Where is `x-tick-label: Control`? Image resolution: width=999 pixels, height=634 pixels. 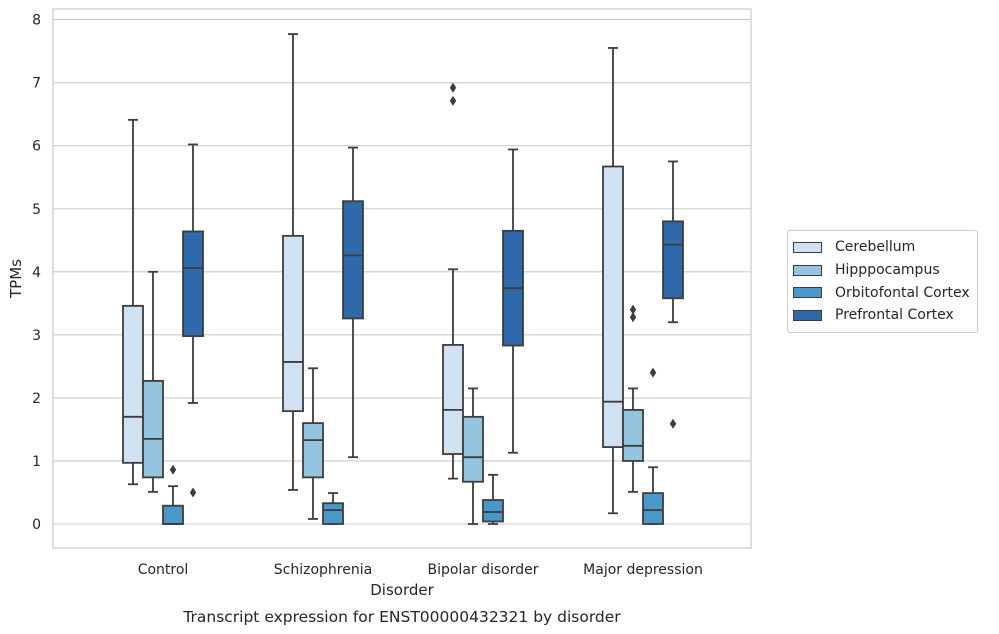
x-tick-label: Control is located at coordinates (163, 570).